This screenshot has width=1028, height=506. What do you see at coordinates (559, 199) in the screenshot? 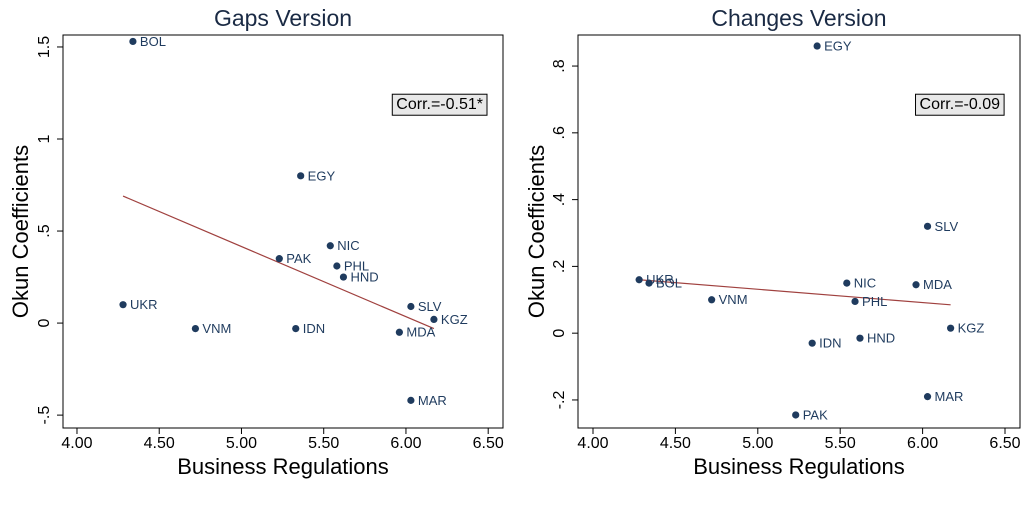
I see `y-tick-label: .4` at bounding box center [559, 199].